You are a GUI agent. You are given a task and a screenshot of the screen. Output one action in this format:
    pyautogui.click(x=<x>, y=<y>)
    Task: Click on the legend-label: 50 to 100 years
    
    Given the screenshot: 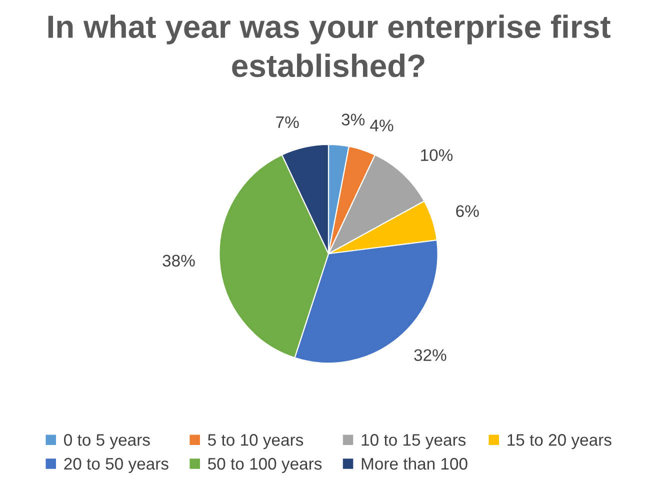 What is the action you would take?
    pyautogui.click(x=265, y=465)
    